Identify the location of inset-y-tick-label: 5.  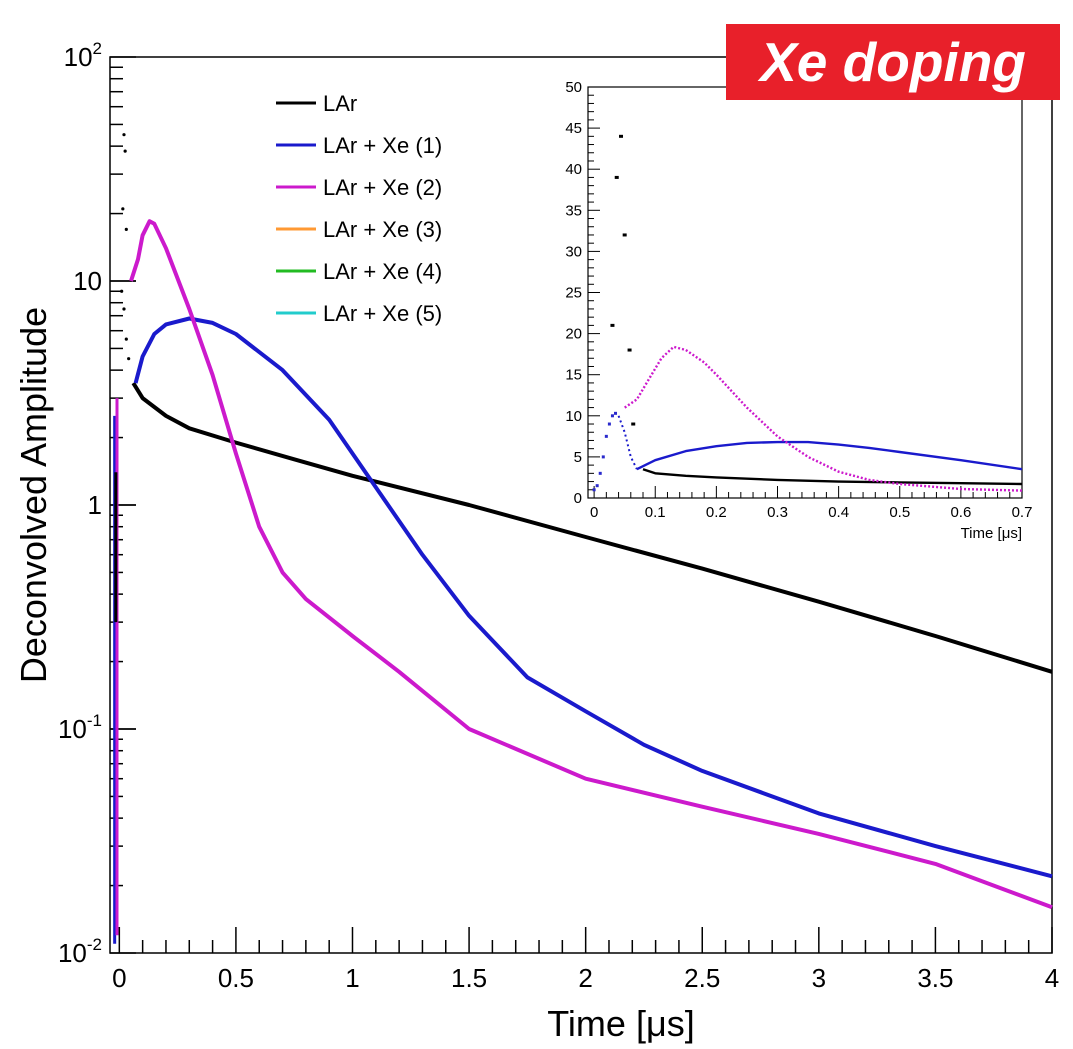
(578, 457).